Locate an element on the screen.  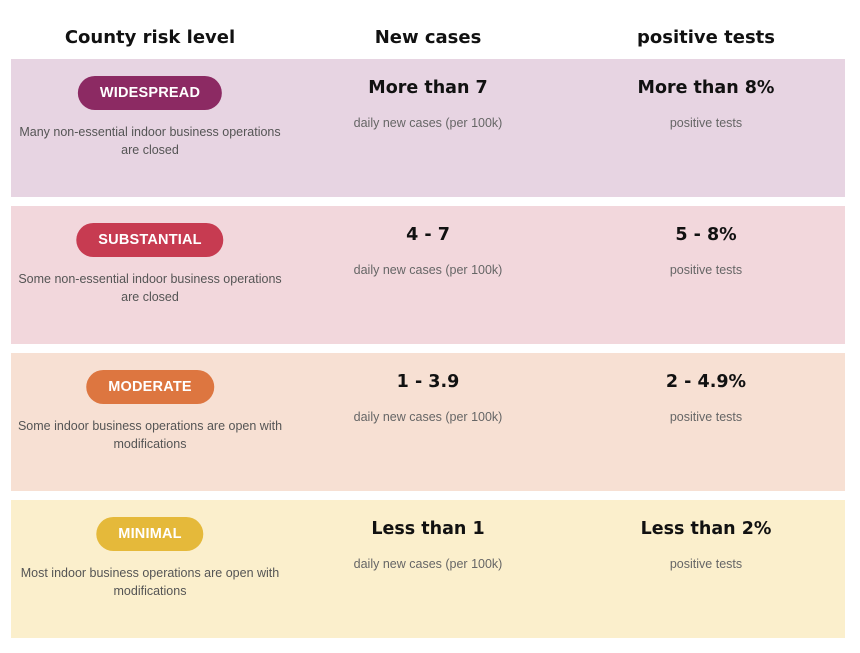
header-new-cases: New cases is located at coordinates (428, 37).